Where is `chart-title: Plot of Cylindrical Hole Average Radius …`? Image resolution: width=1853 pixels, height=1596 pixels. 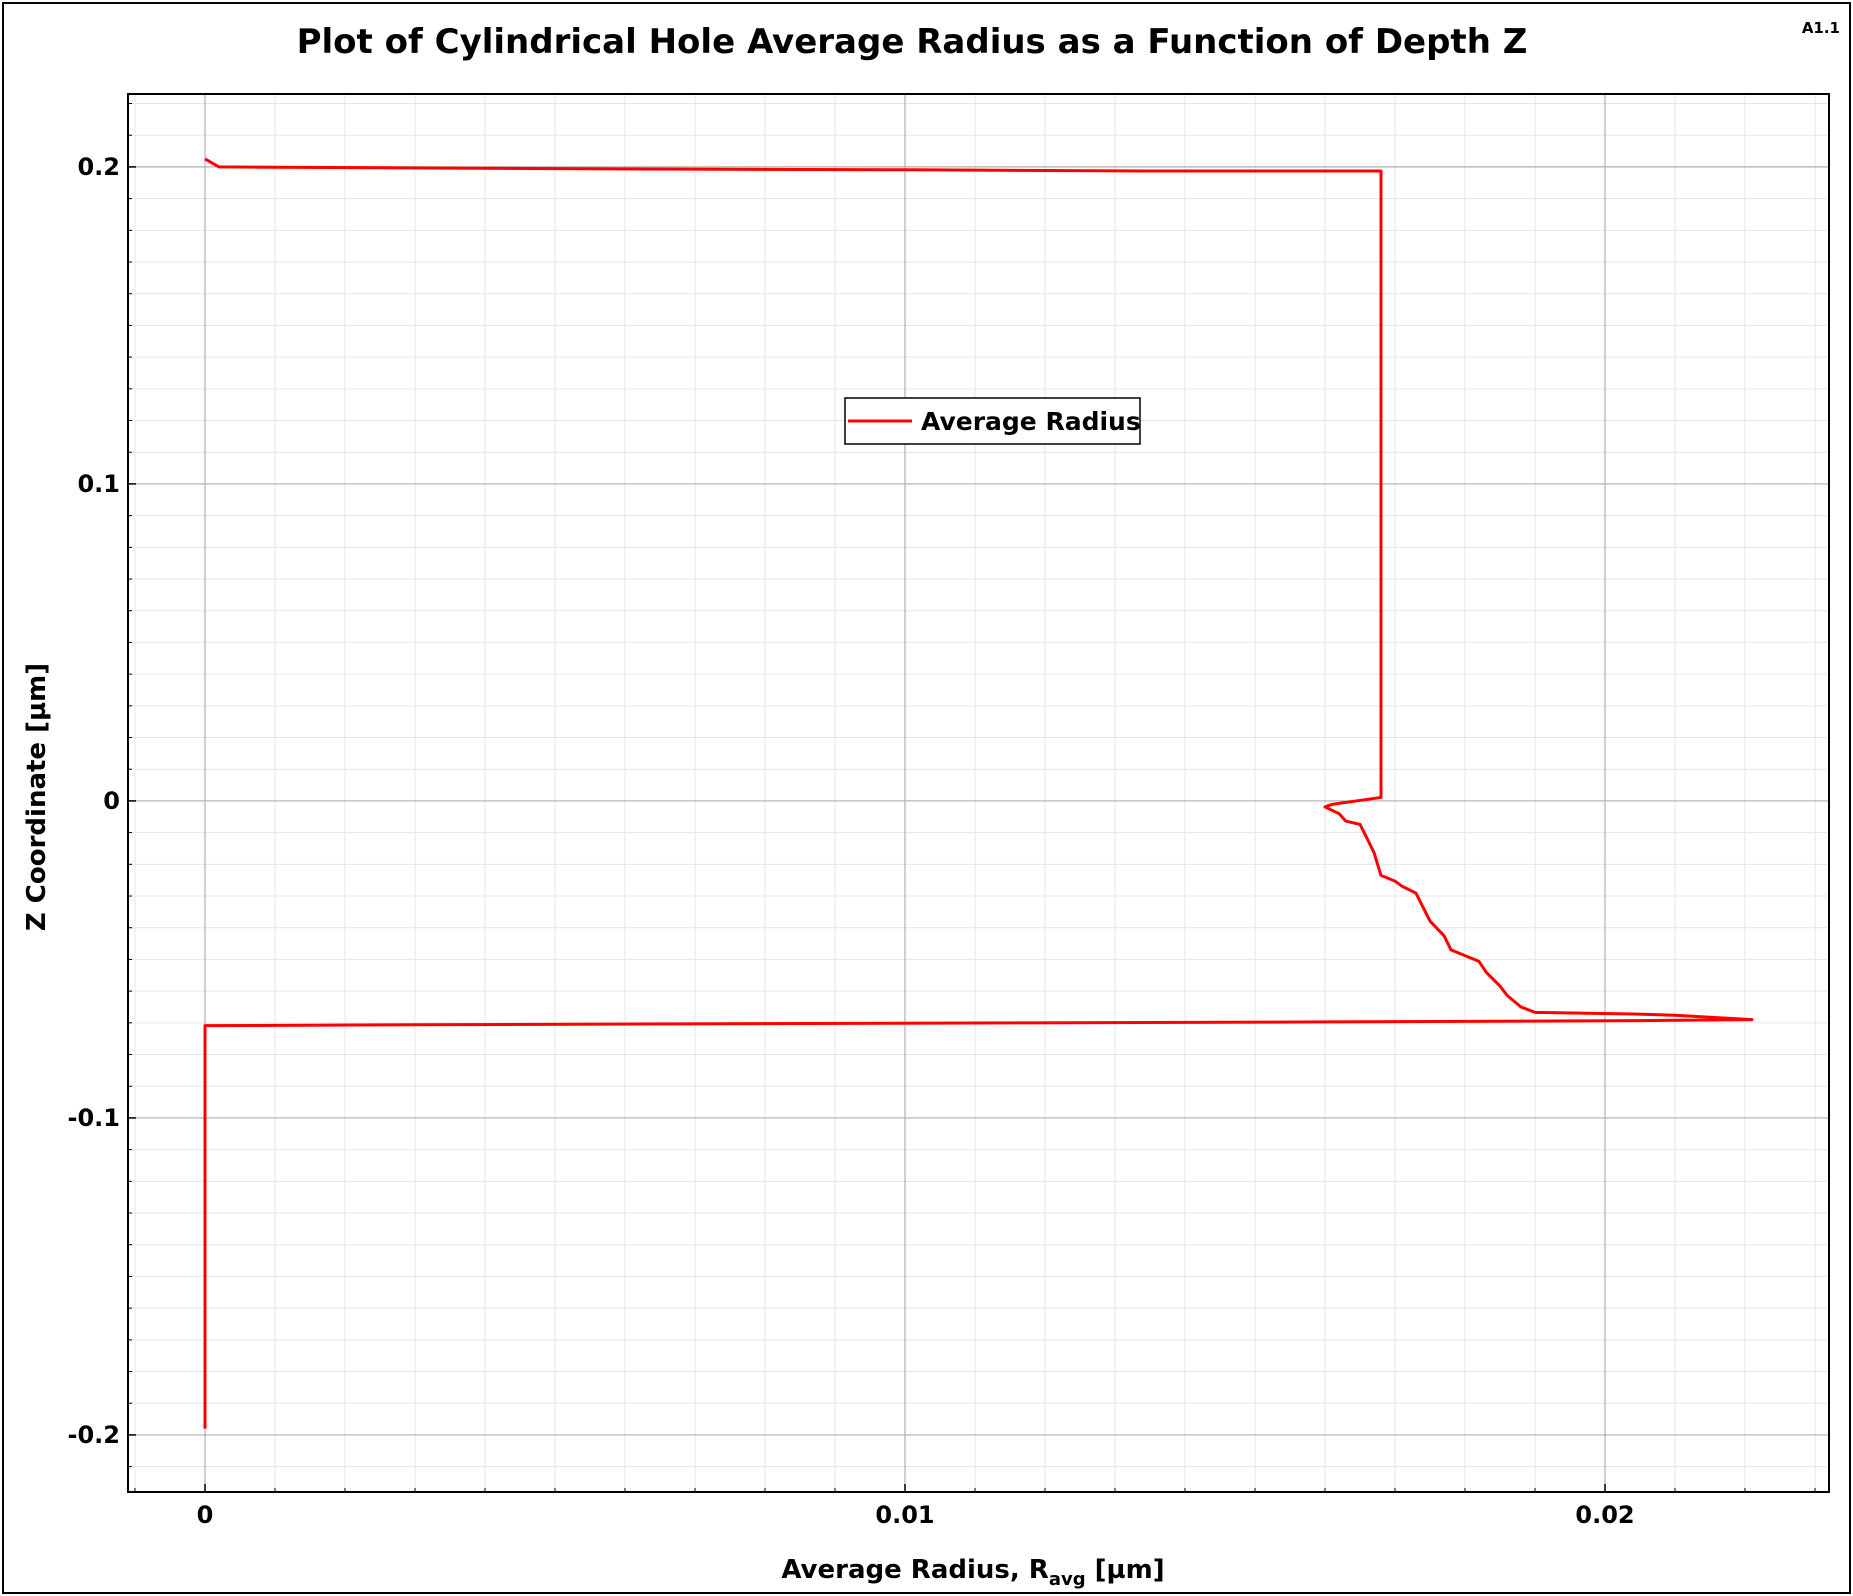 chart-title: Plot of Cylindrical Hole Average Radius … is located at coordinates (912, 42).